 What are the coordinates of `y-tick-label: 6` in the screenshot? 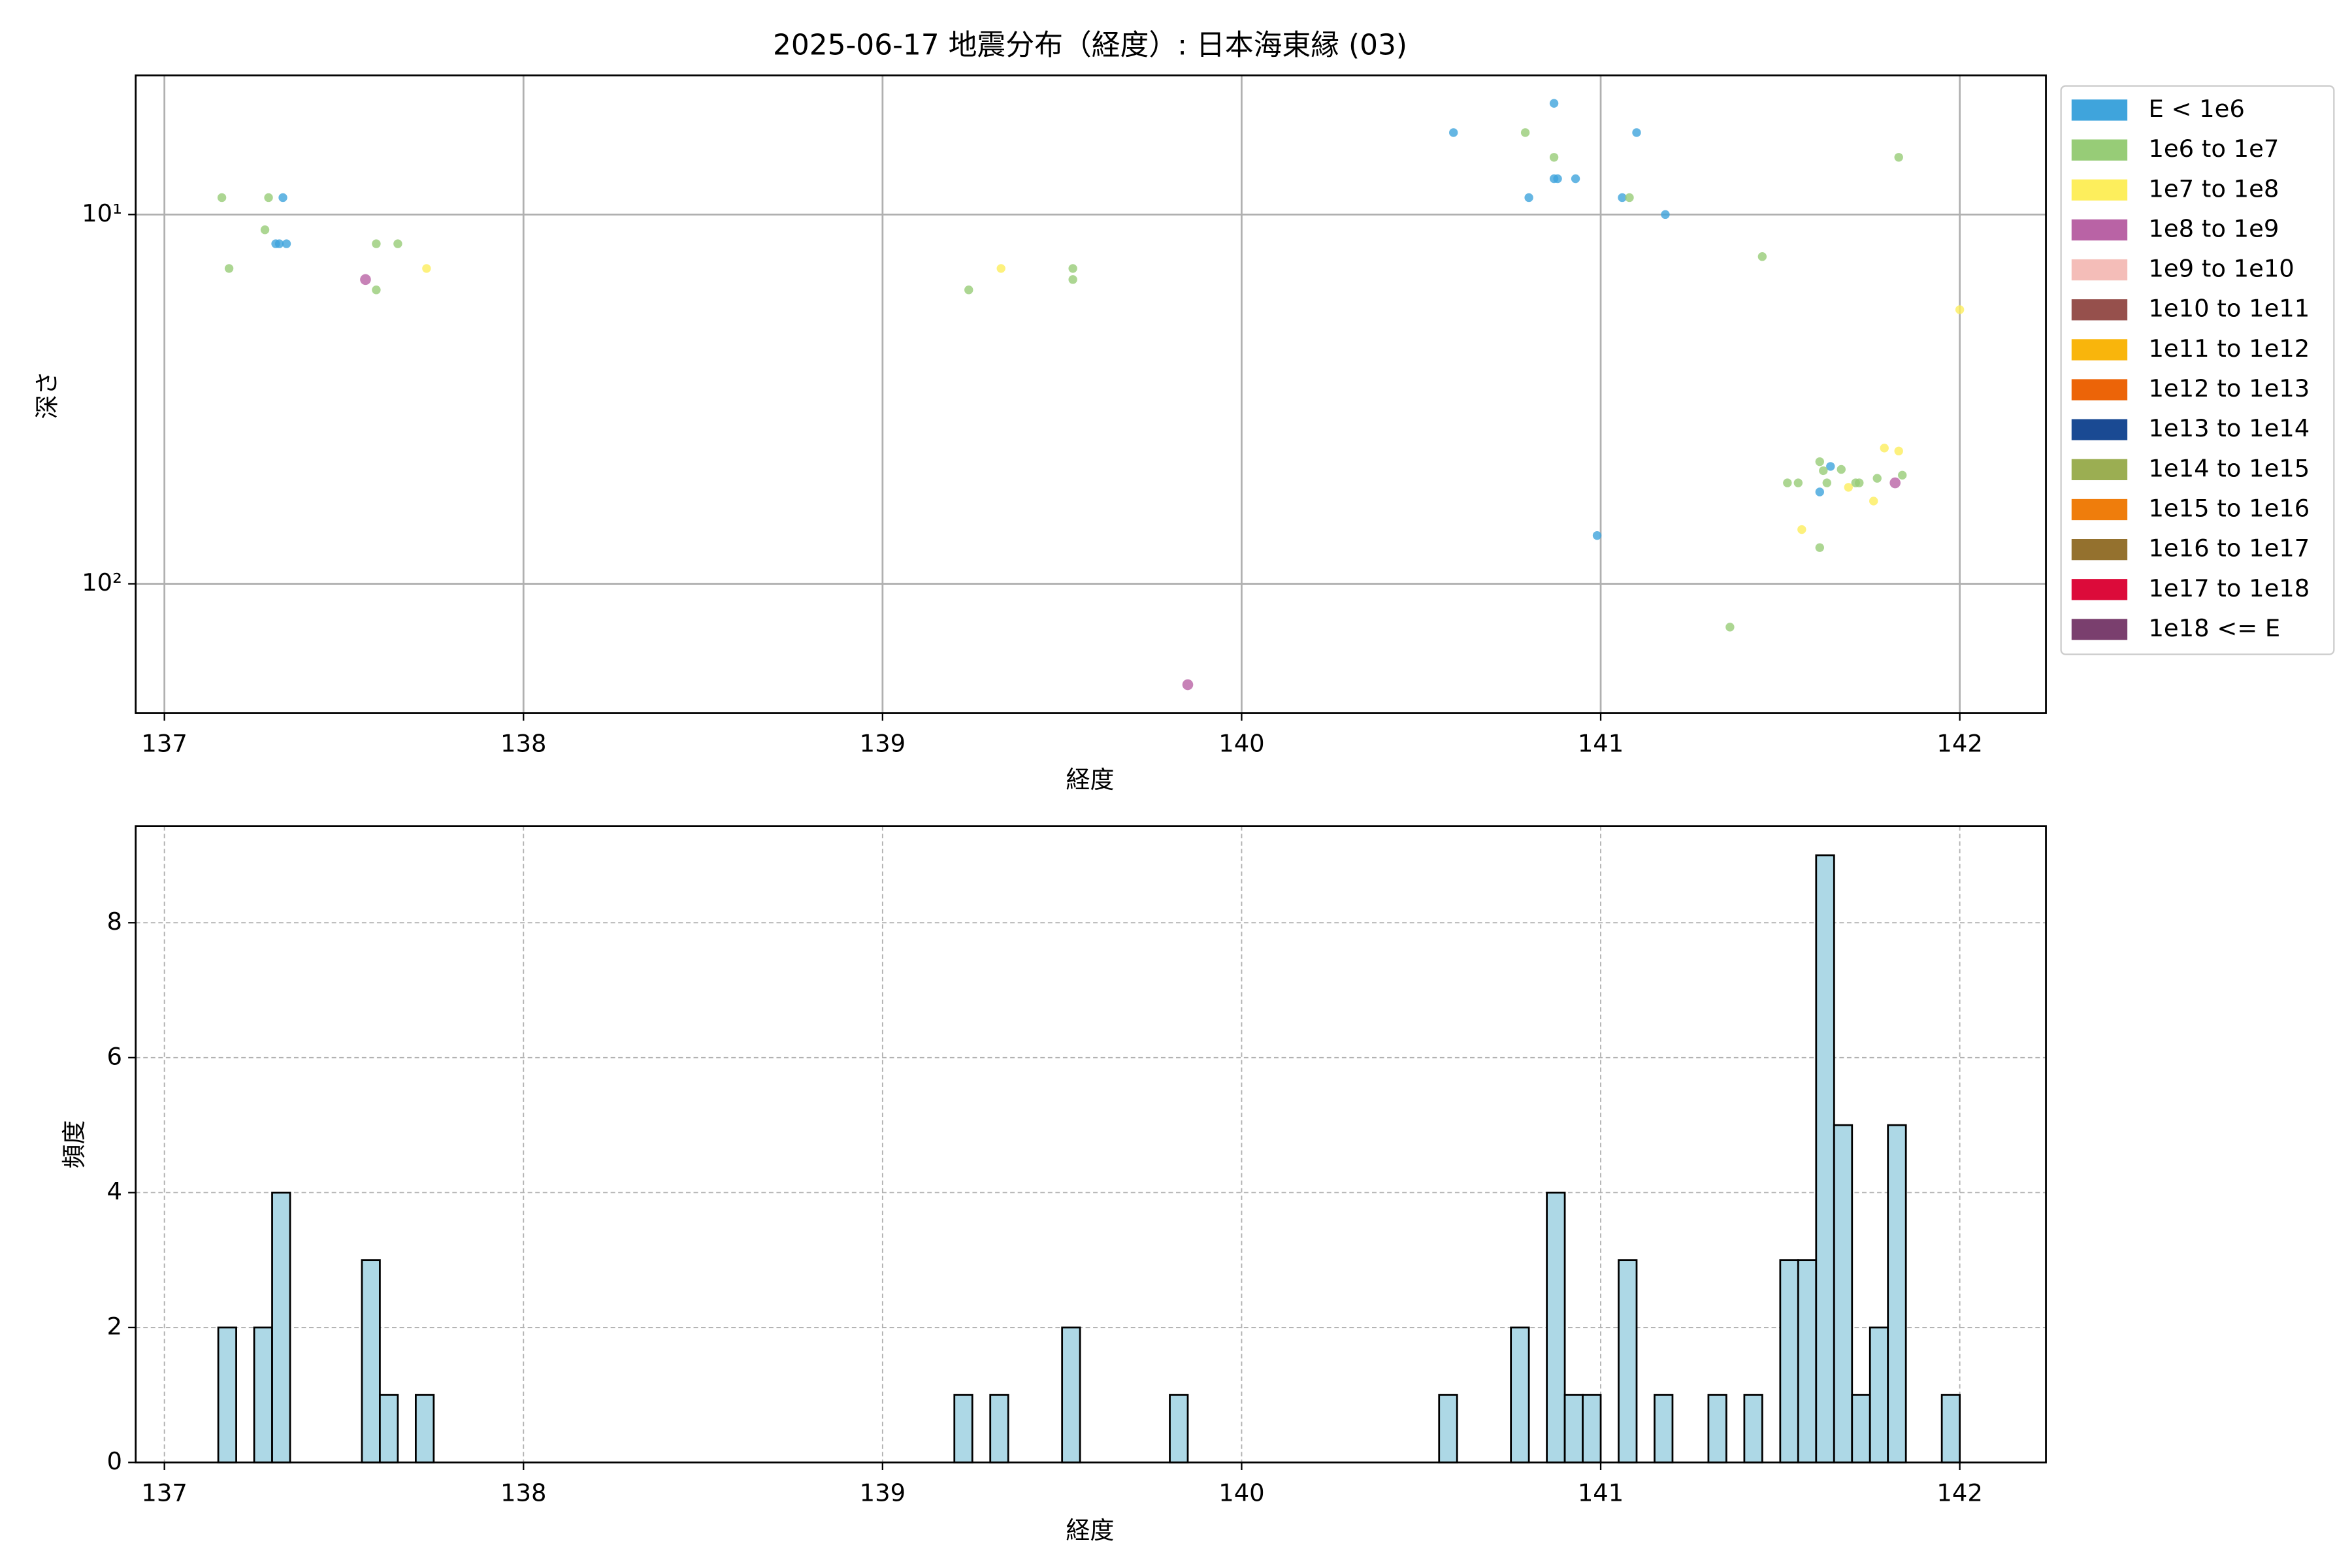 It's located at (114, 1056).